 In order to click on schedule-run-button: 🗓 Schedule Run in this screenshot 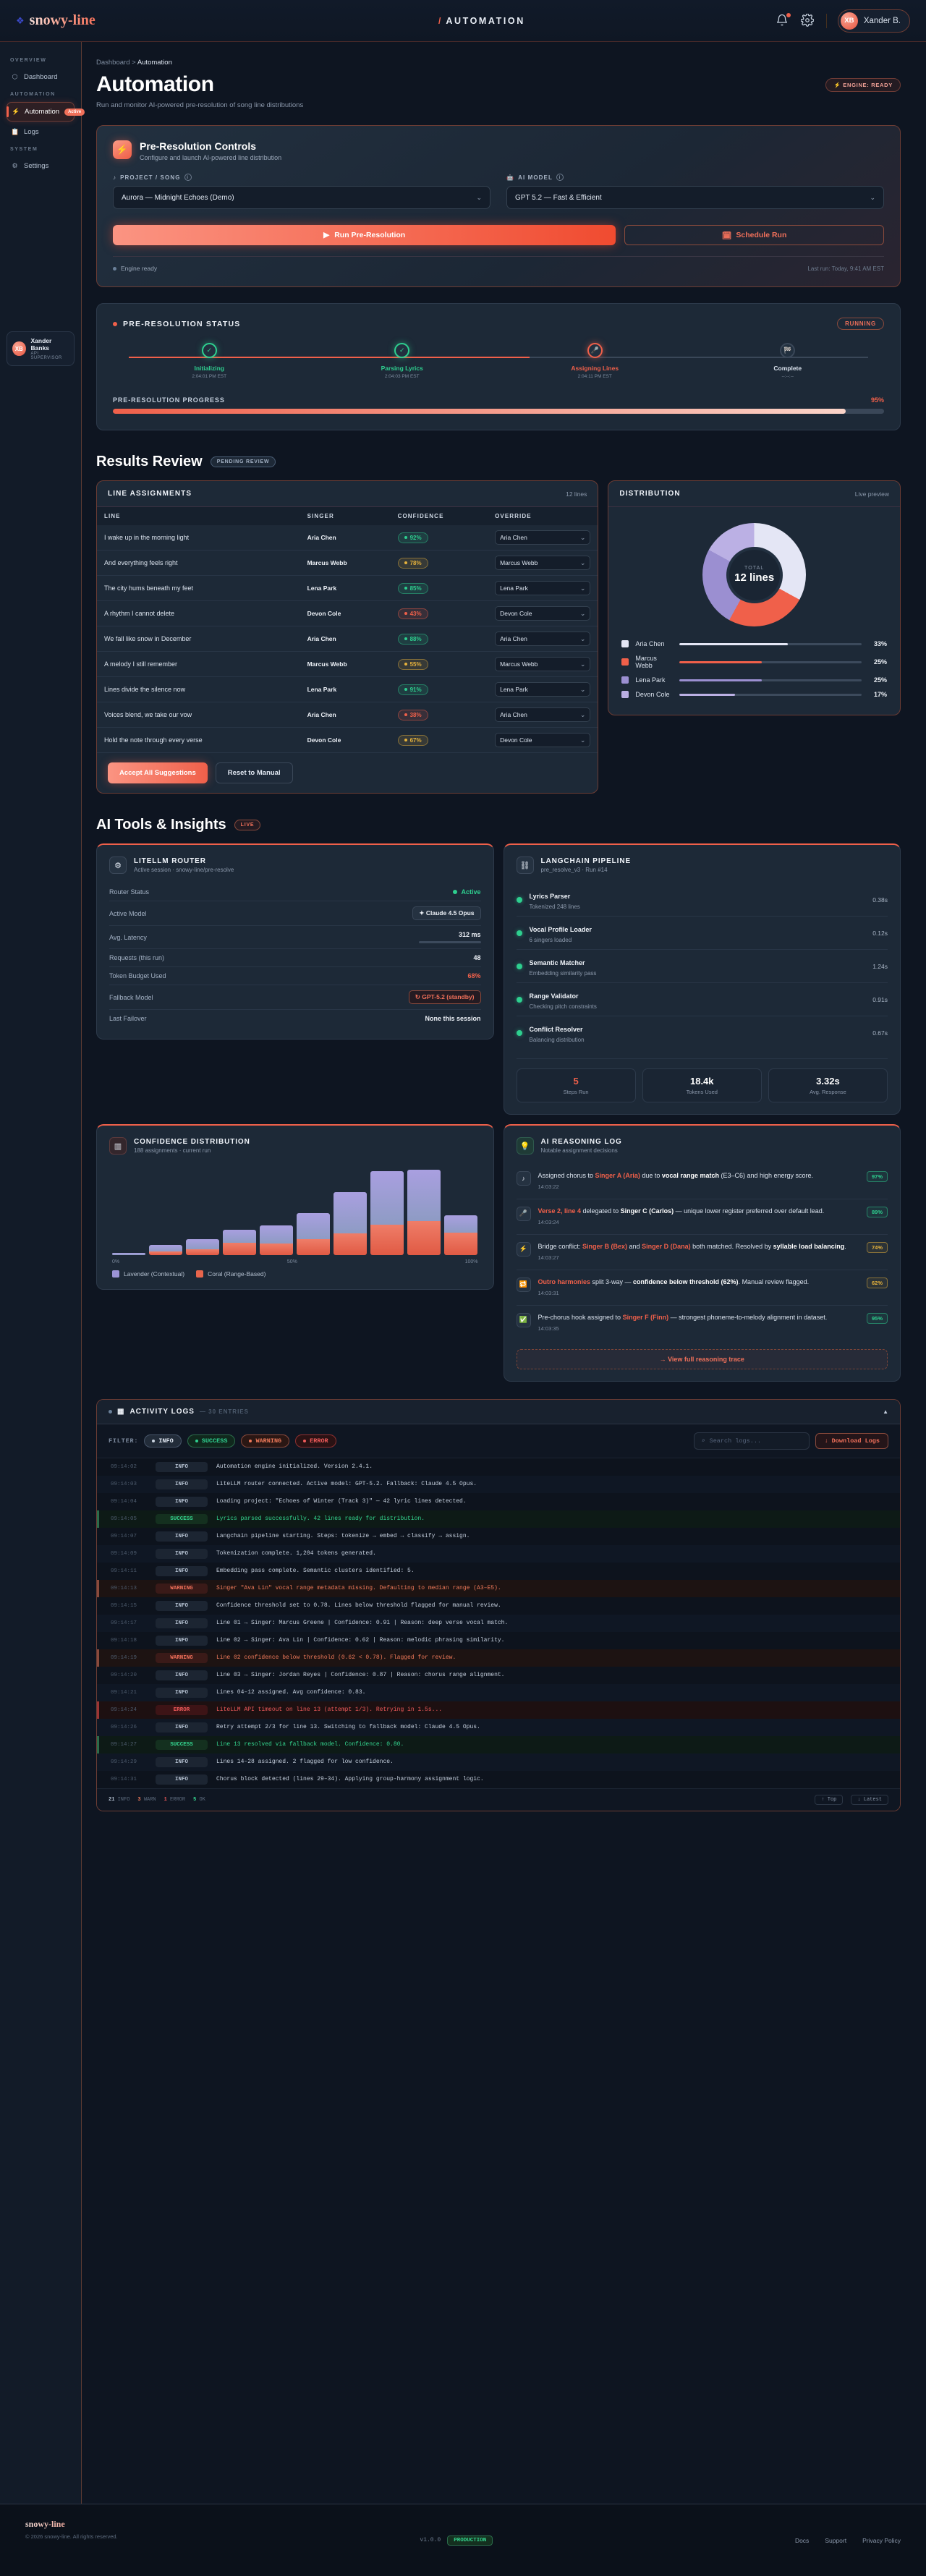, I will do `click(754, 235)`.